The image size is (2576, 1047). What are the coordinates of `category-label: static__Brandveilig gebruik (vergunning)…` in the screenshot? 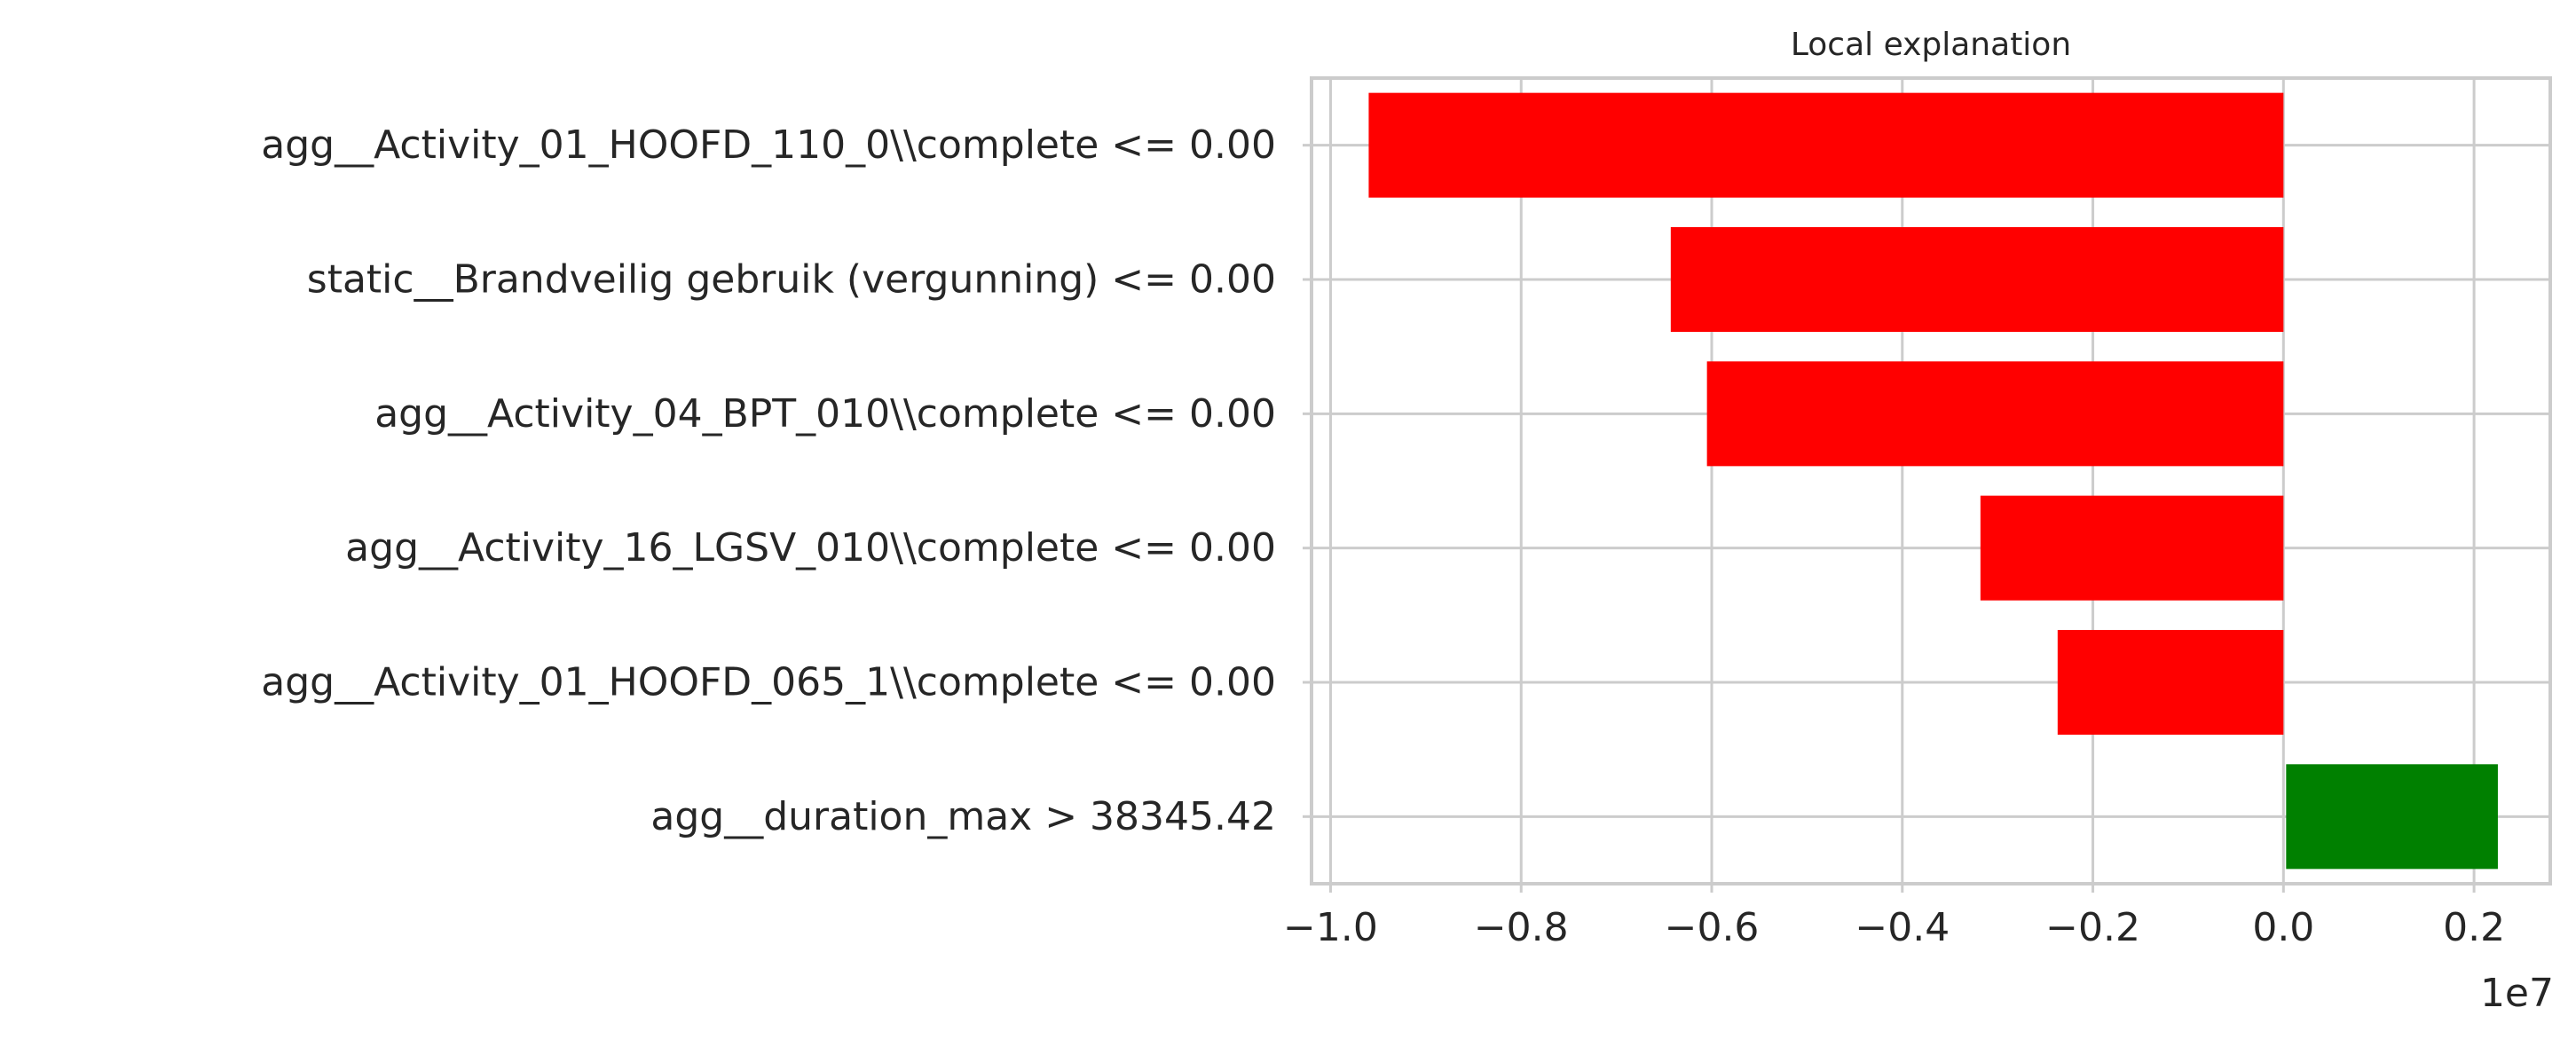 It's located at (792, 280).